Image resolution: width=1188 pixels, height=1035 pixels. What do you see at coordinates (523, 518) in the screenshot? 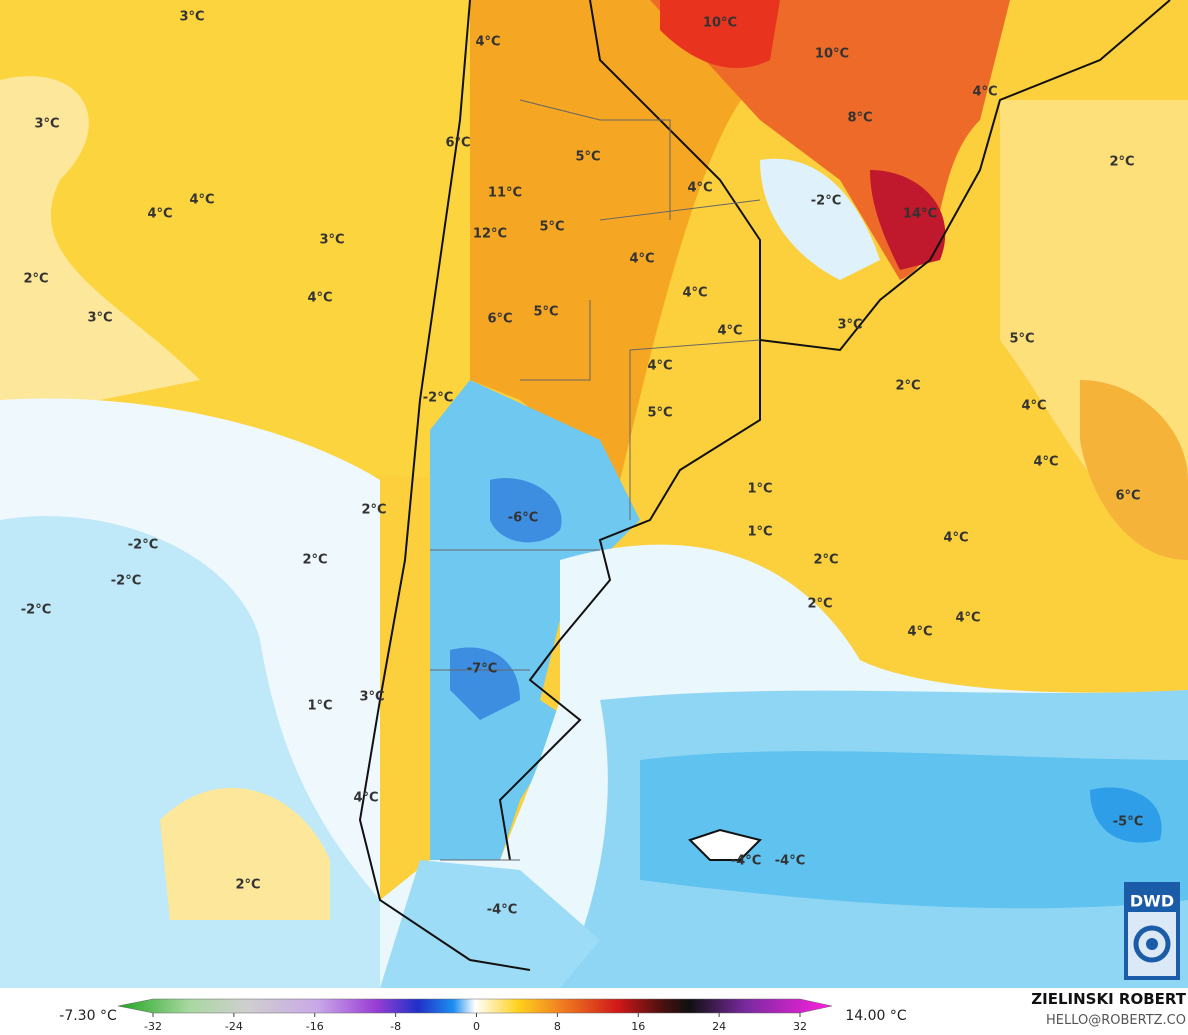
I see `temperature-label: -6°C` at bounding box center [523, 518].